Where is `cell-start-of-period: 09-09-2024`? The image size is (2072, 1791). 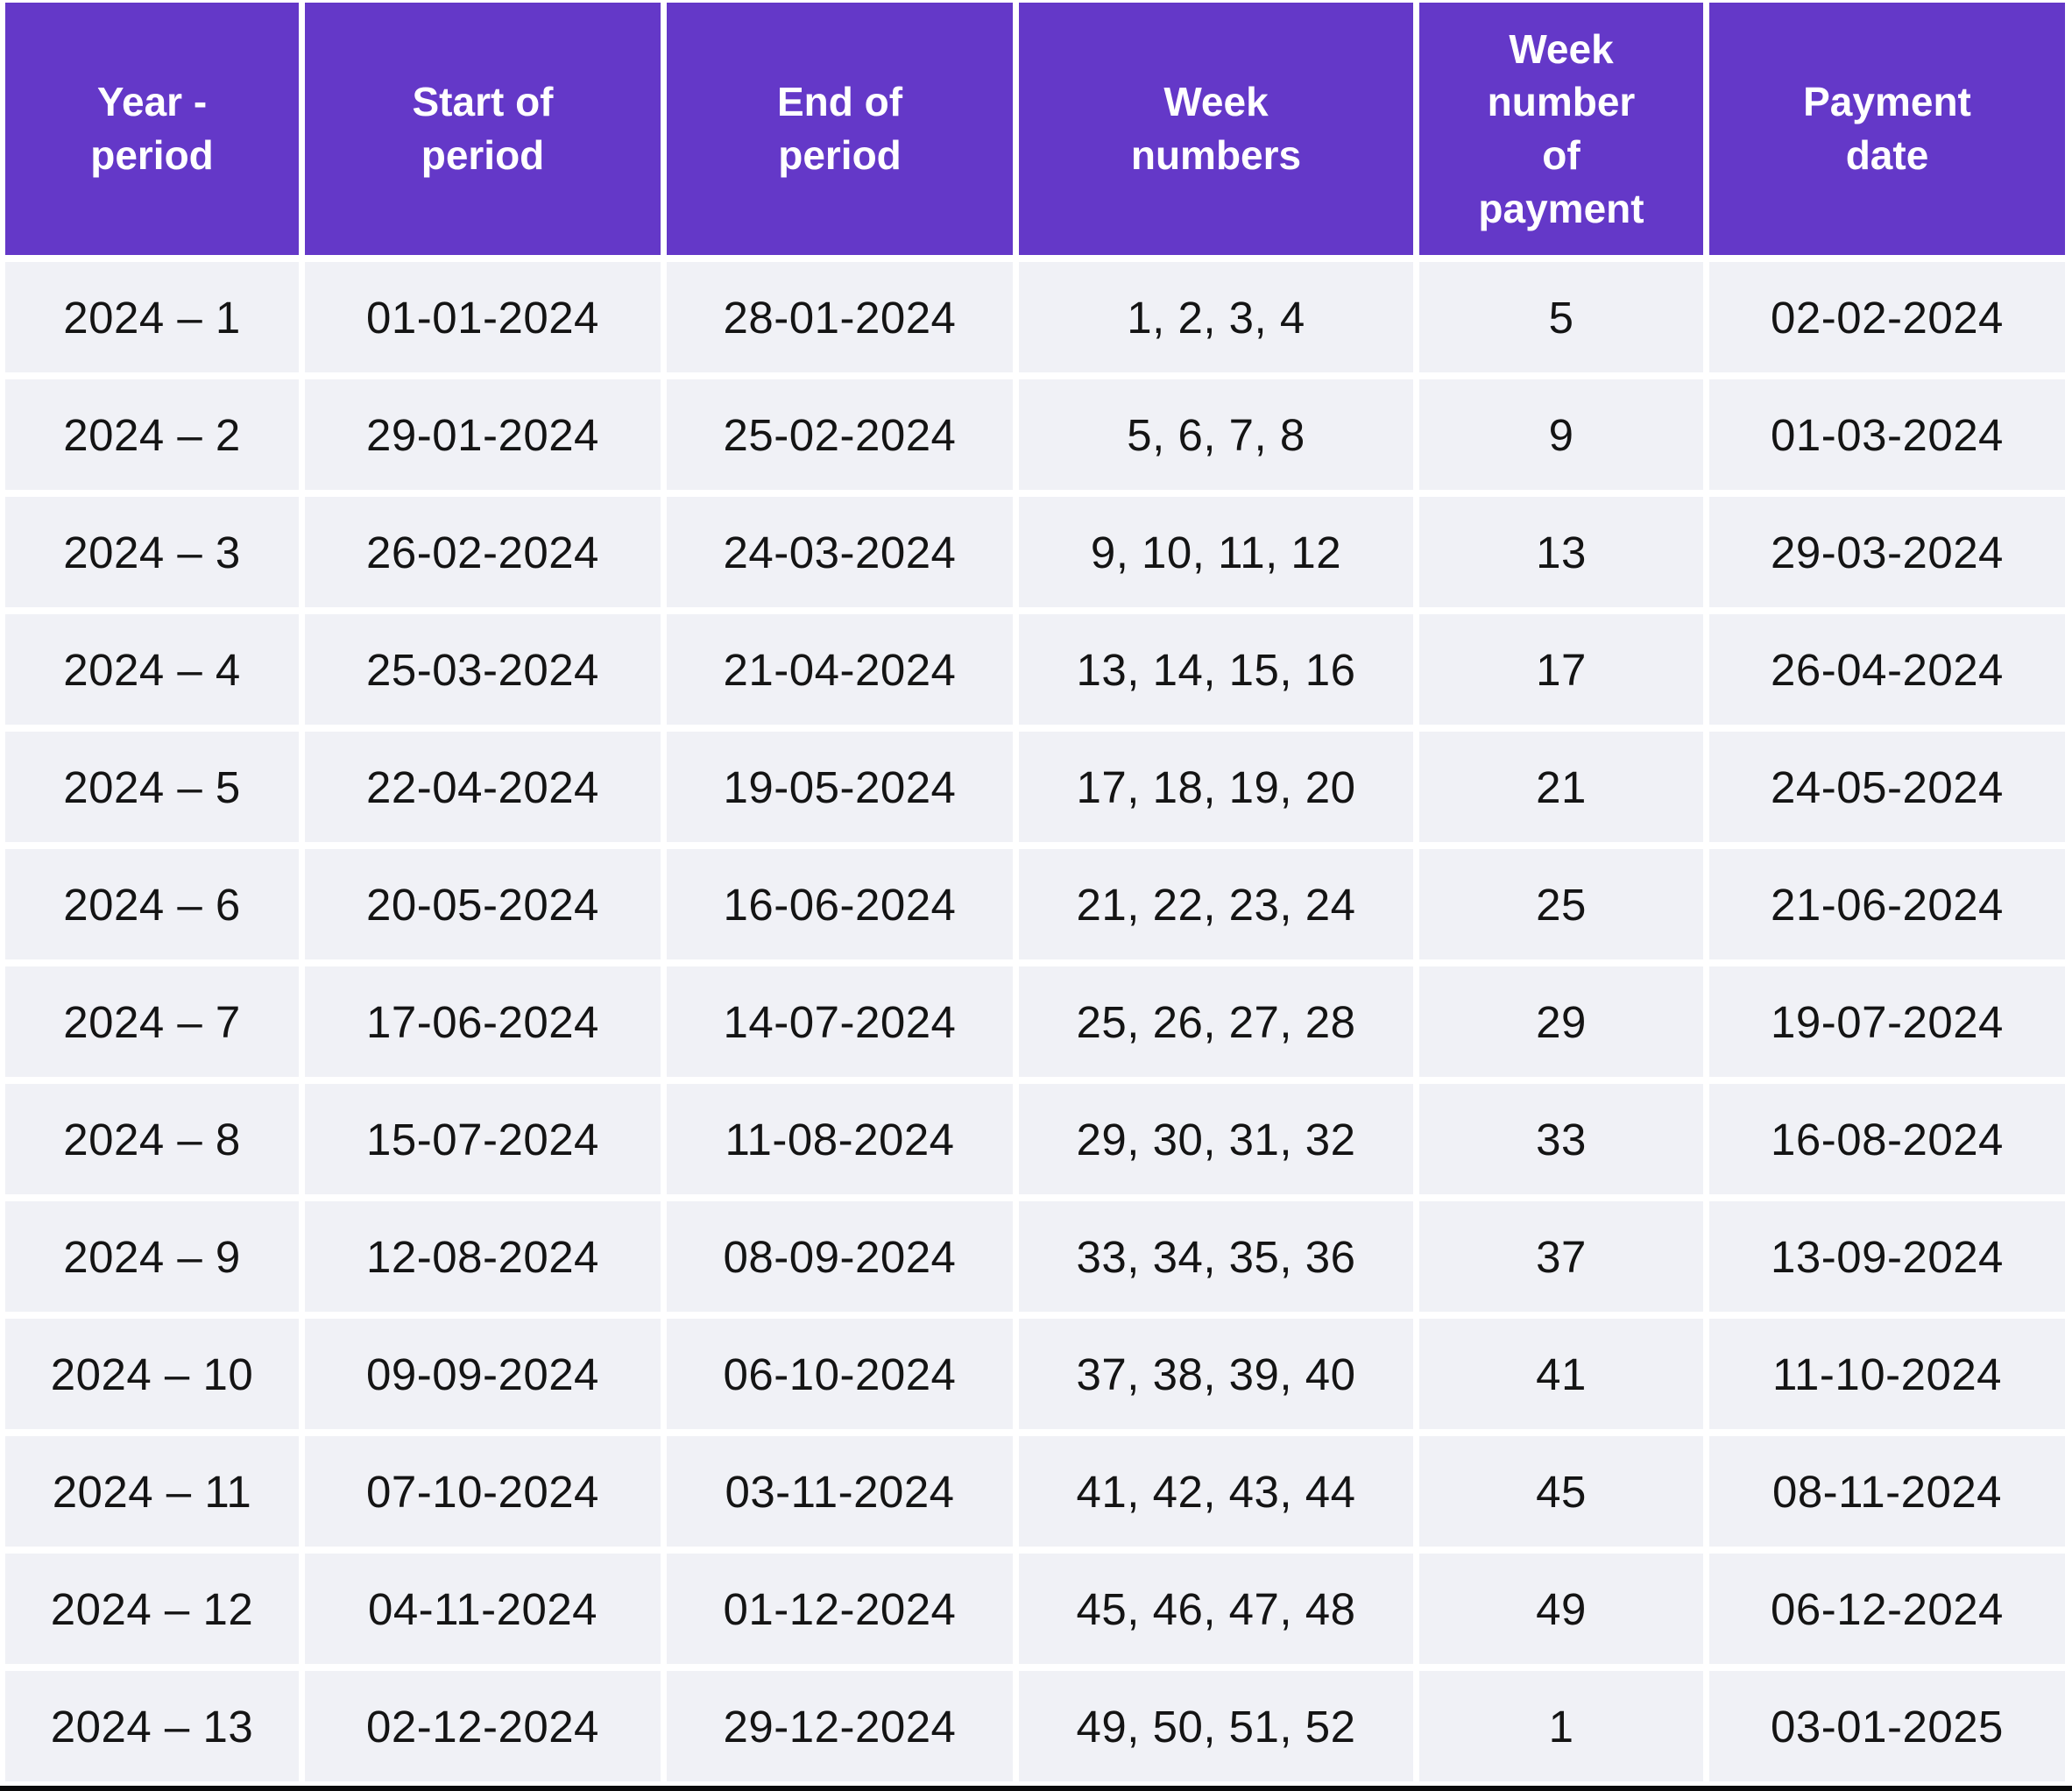 cell-start-of-period: 09-09-2024 is located at coordinates (483, 1374).